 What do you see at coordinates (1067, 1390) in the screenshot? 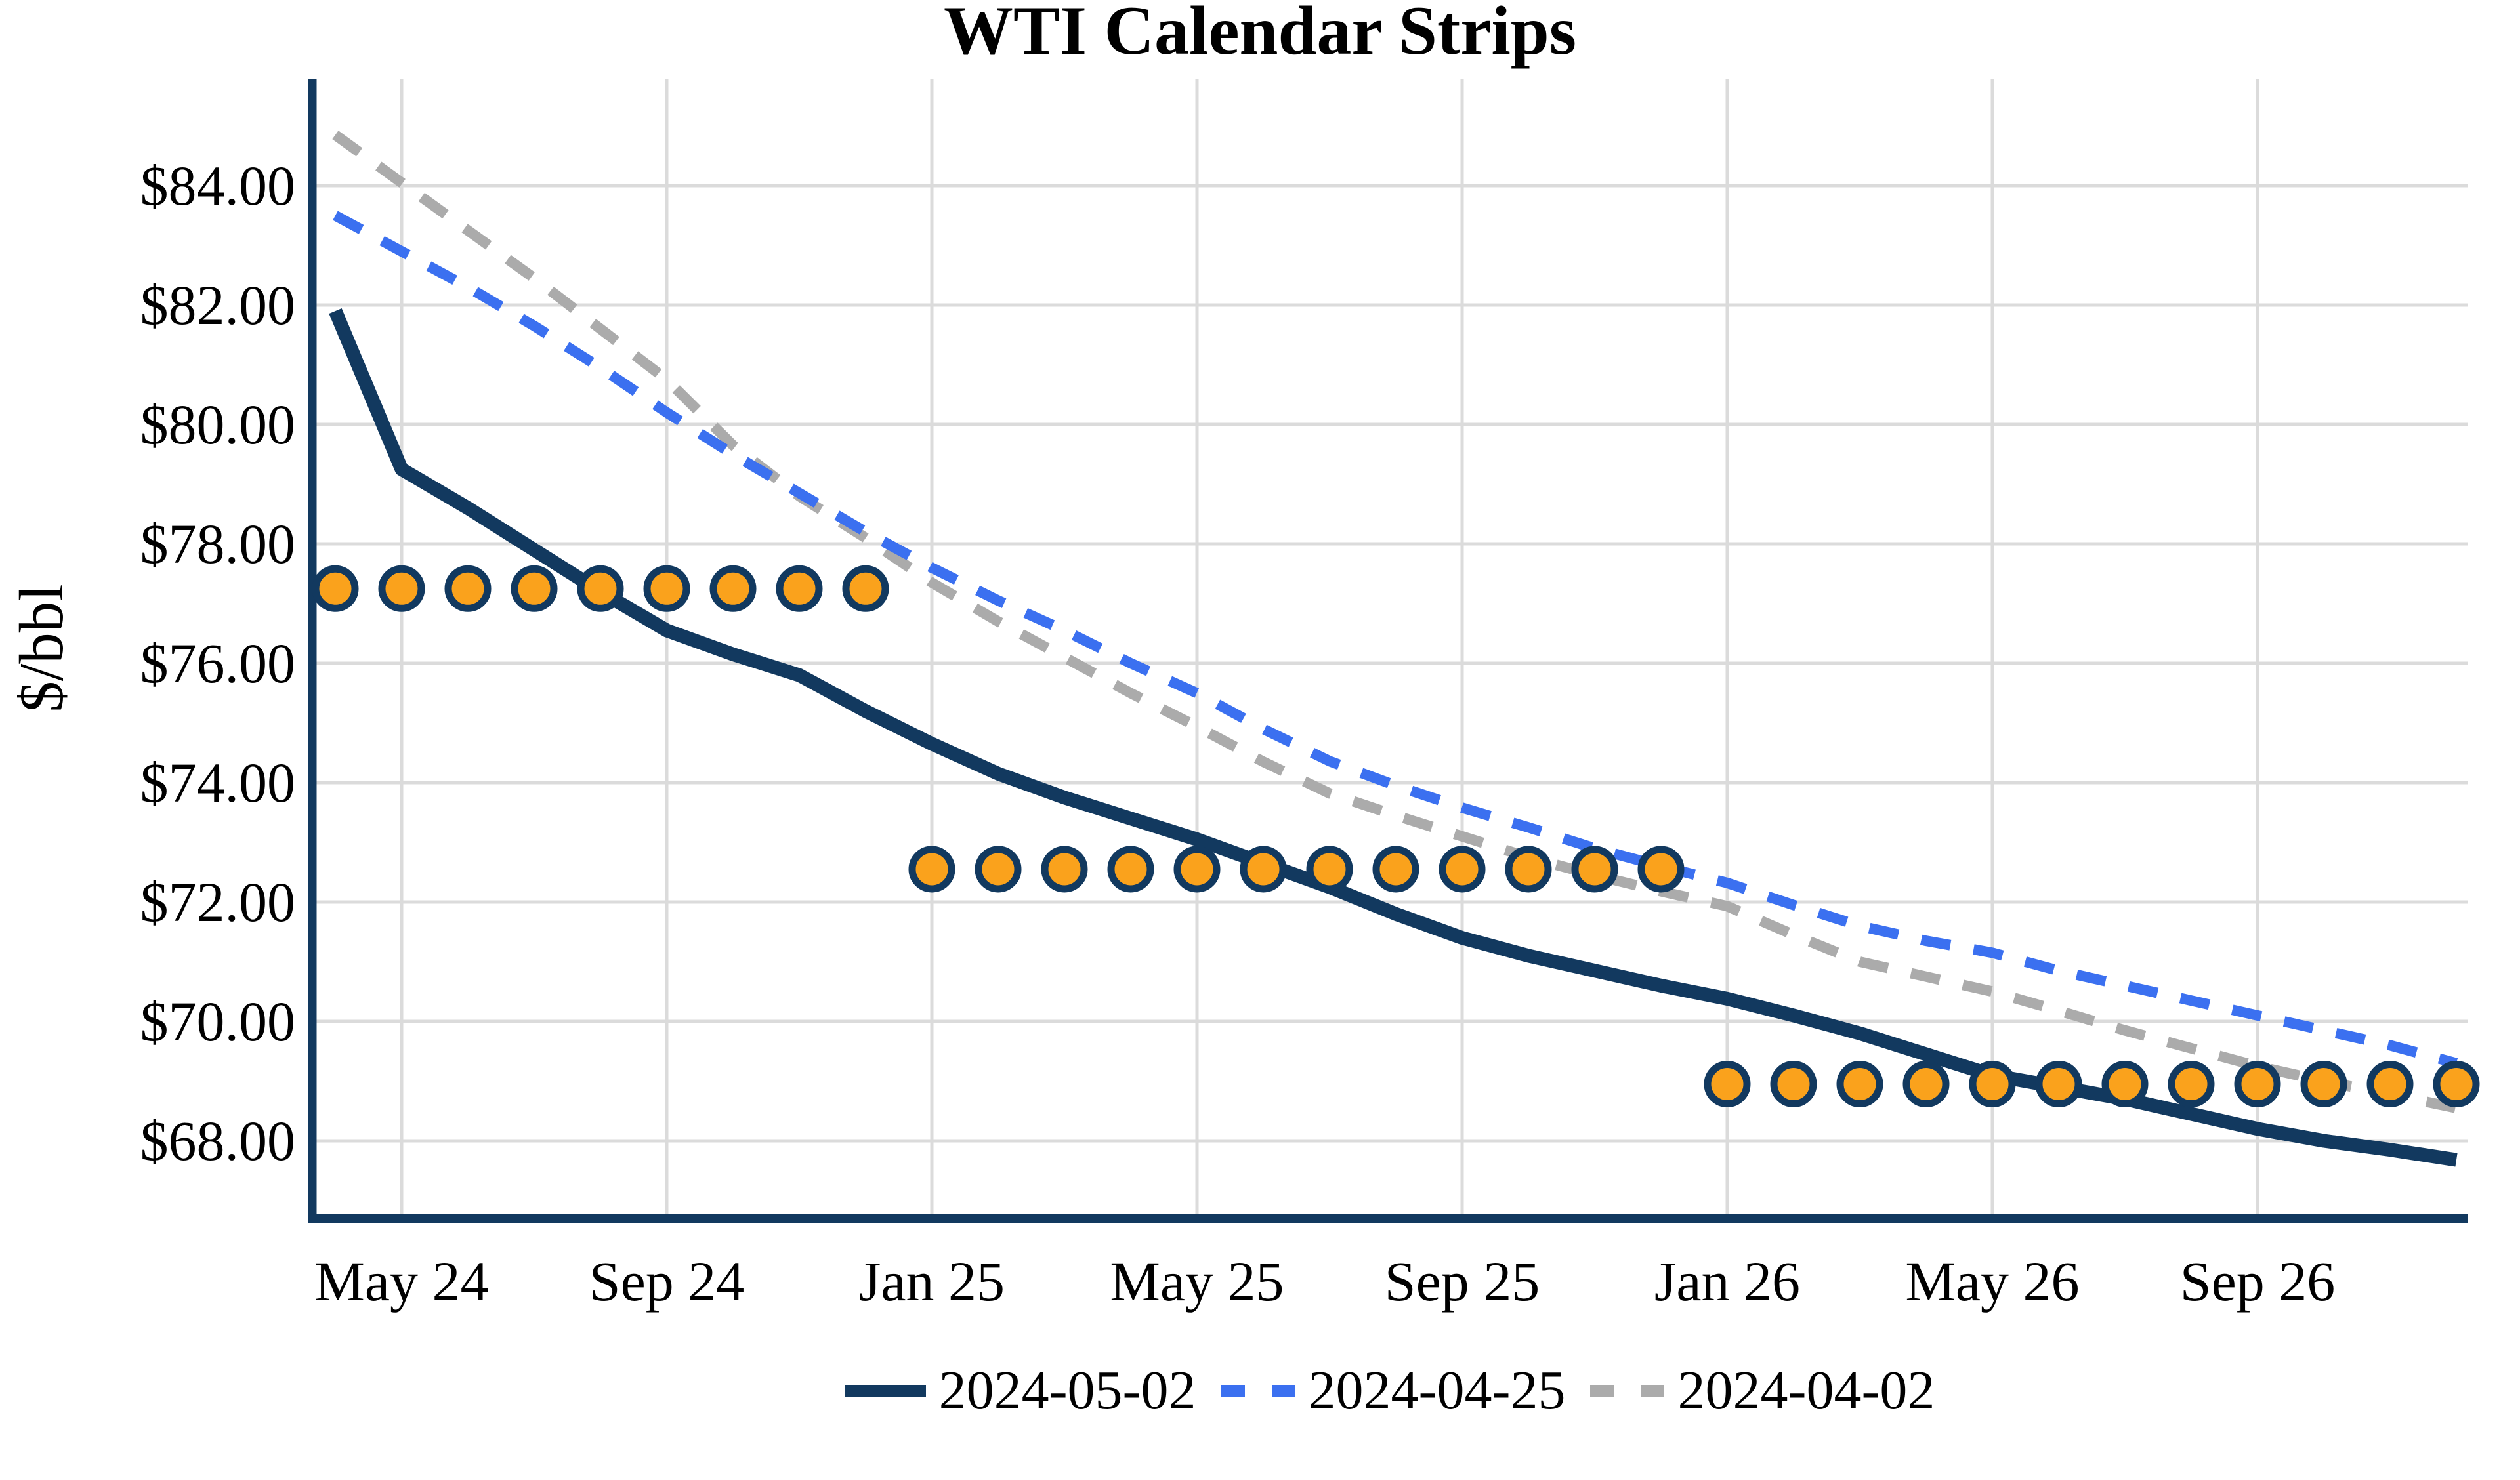
I see `legend-label: 2024-05-02` at bounding box center [1067, 1390].